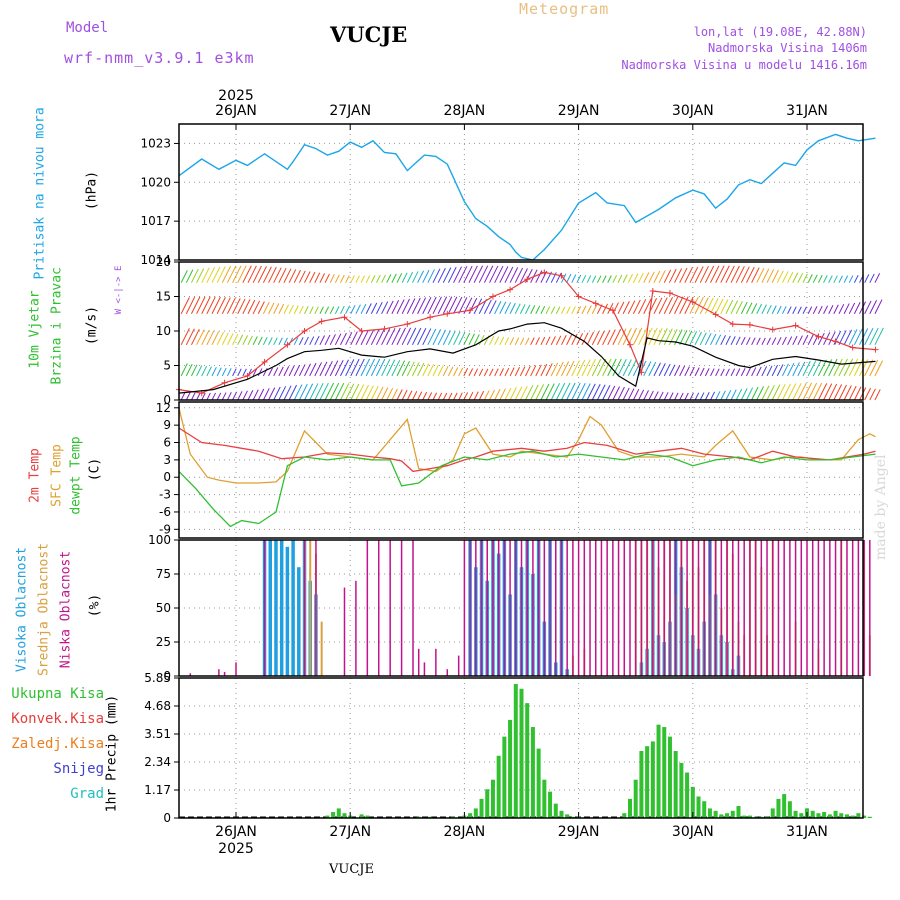 The image size is (900, 900). I want to click on high-cloud-bar, so click(270, 608).